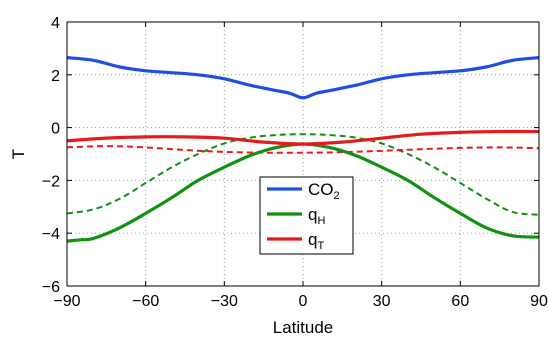 The height and width of the screenshot is (337, 549). What do you see at coordinates (324, 191) in the screenshot?
I see `legend-label: CO2` at bounding box center [324, 191].